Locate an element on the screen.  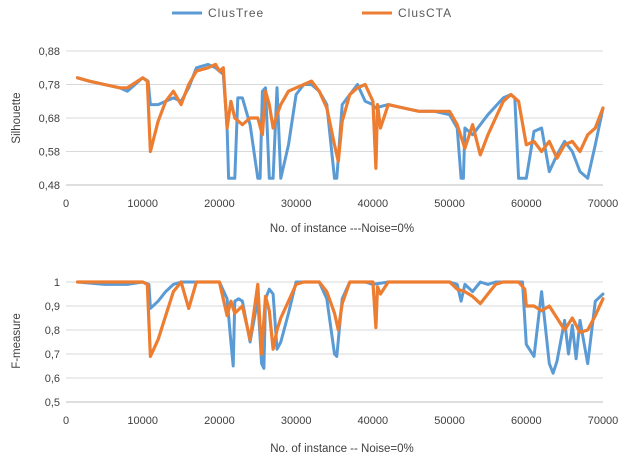
silhouette-x-tick-label: 70000 is located at coordinates (603, 204).